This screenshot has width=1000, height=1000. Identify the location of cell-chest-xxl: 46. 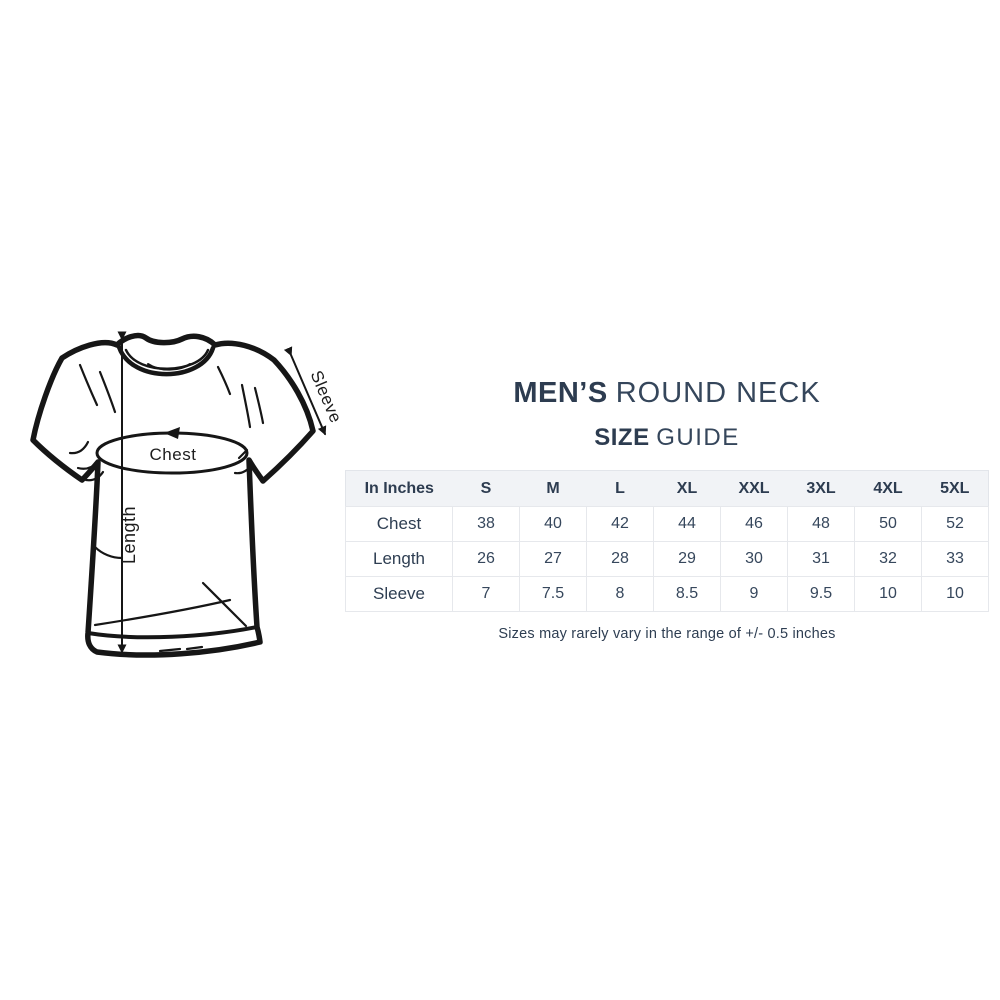
(754, 524).